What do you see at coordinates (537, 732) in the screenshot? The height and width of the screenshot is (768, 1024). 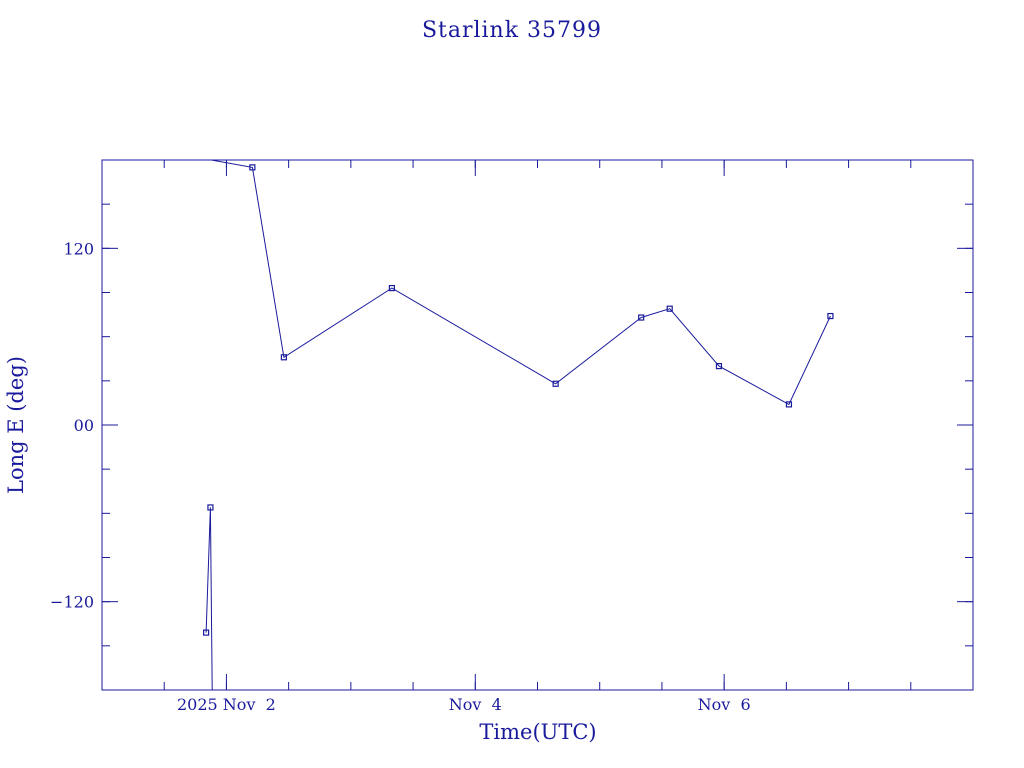 I see `x-axis-label: Time(UTC)` at bounding box center [537, 732].